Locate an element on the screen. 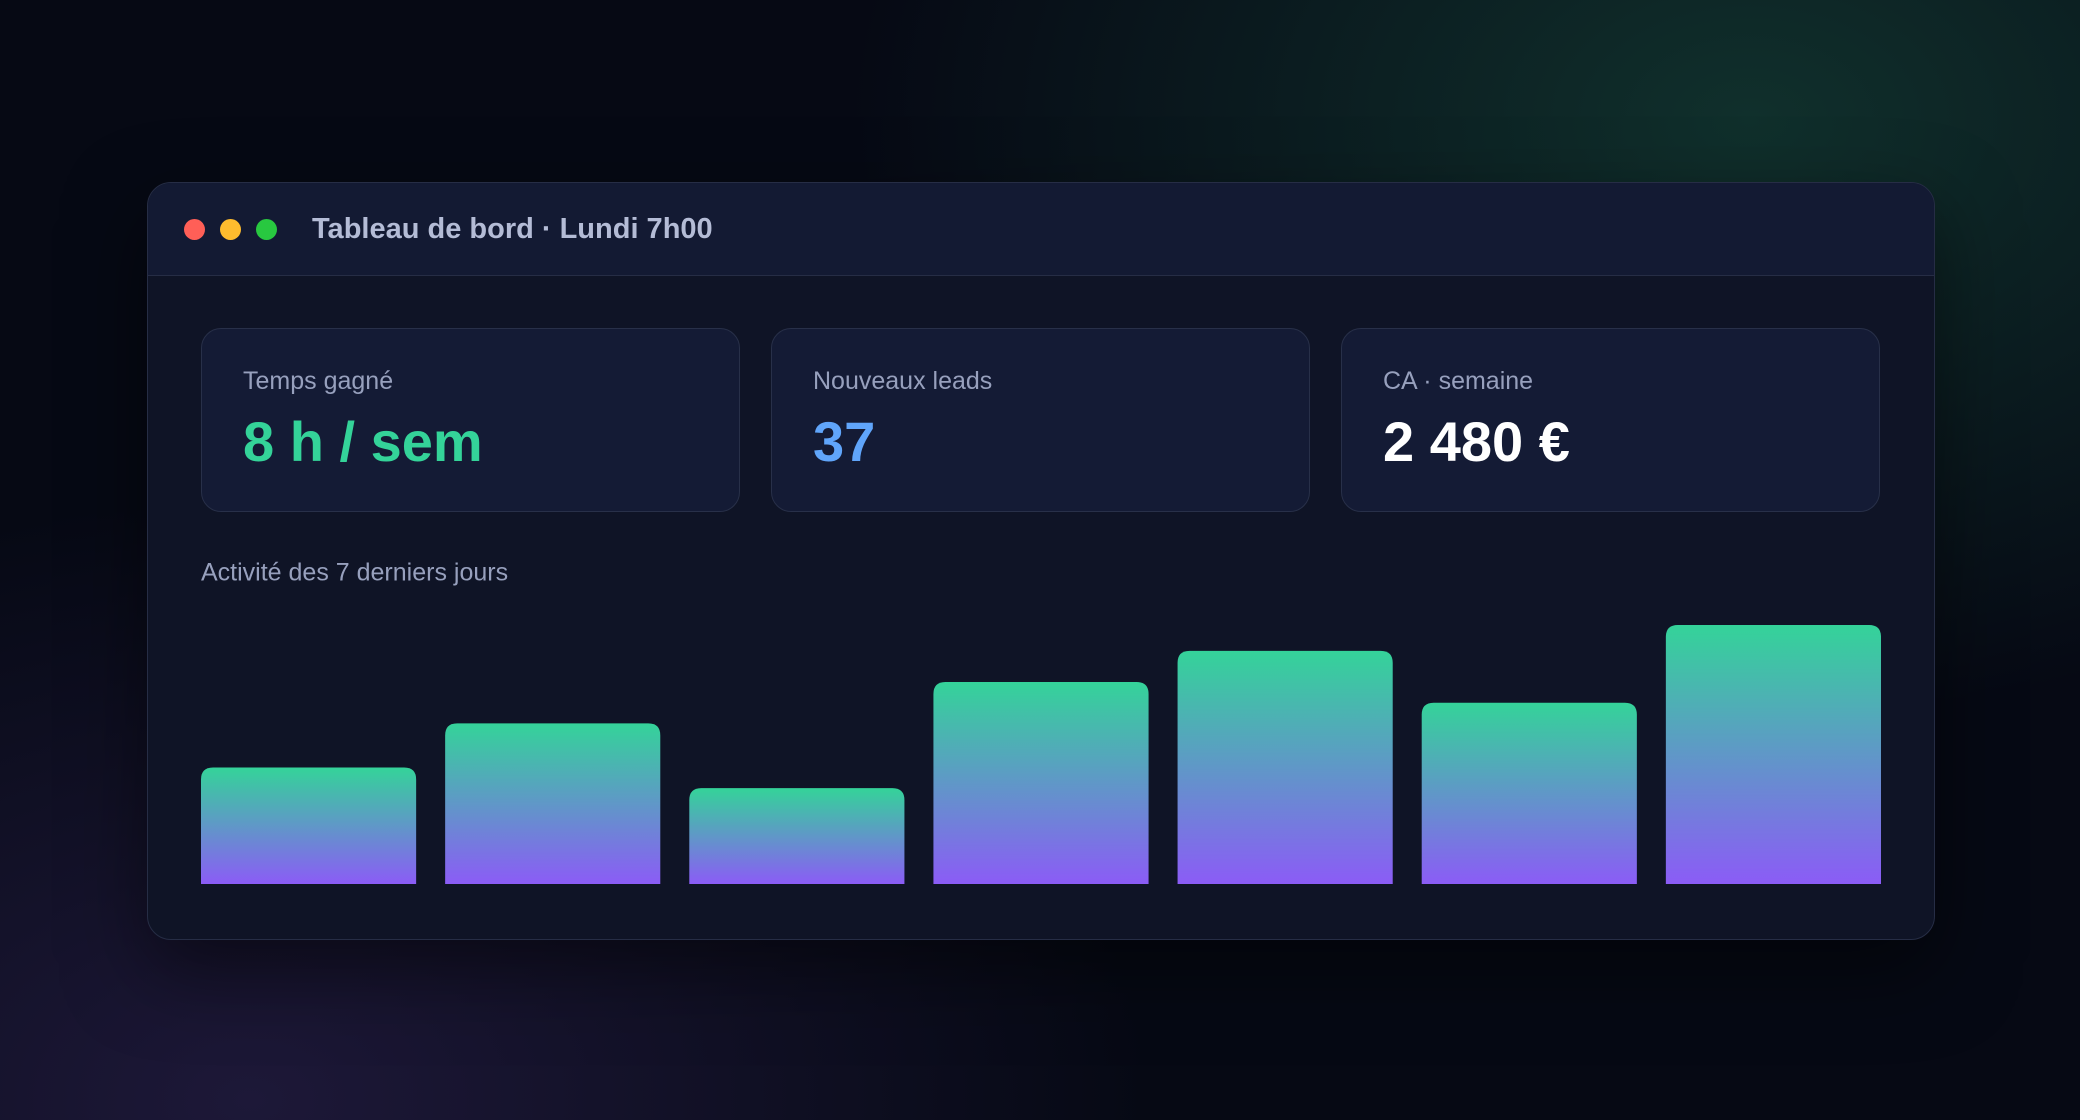 The width and height of the screenshot is (2080, 1120). stat-card: Nouveaux leads 37 is located at coordinates (1040, 420).